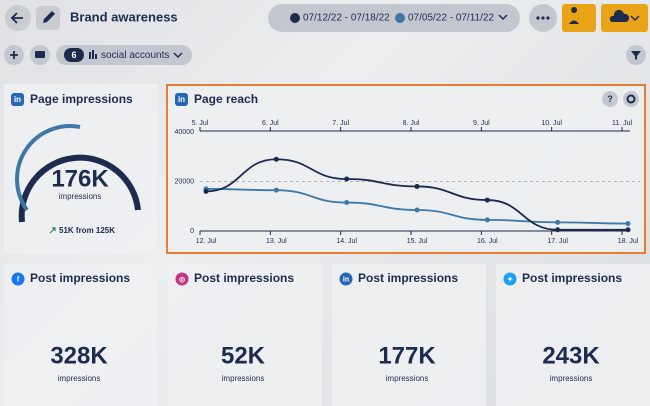 Image resolution: width=650 pixels, height=406 pixels. What do you see at coordinates (557, 241) in the screenshot?
I see `x-tick-label: 17. Jul` at bounding box center [557, 241].